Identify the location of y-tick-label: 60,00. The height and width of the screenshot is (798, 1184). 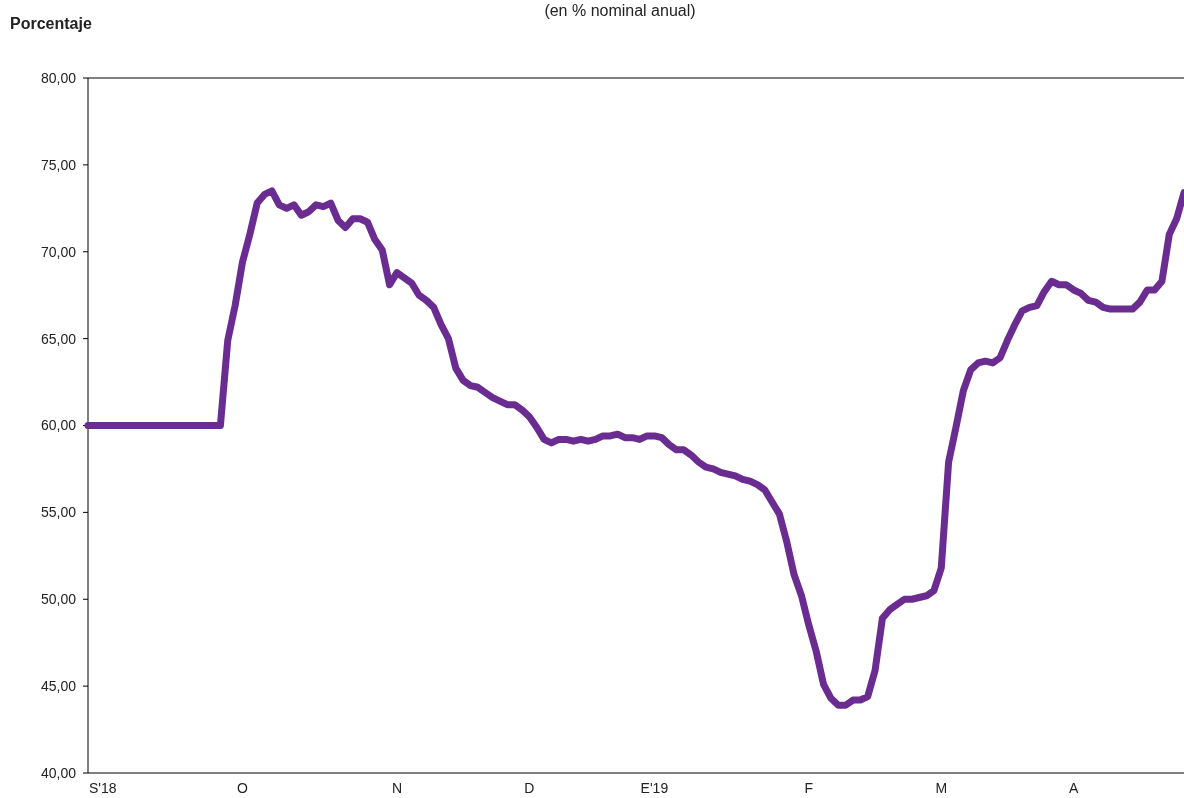
(58, 425).